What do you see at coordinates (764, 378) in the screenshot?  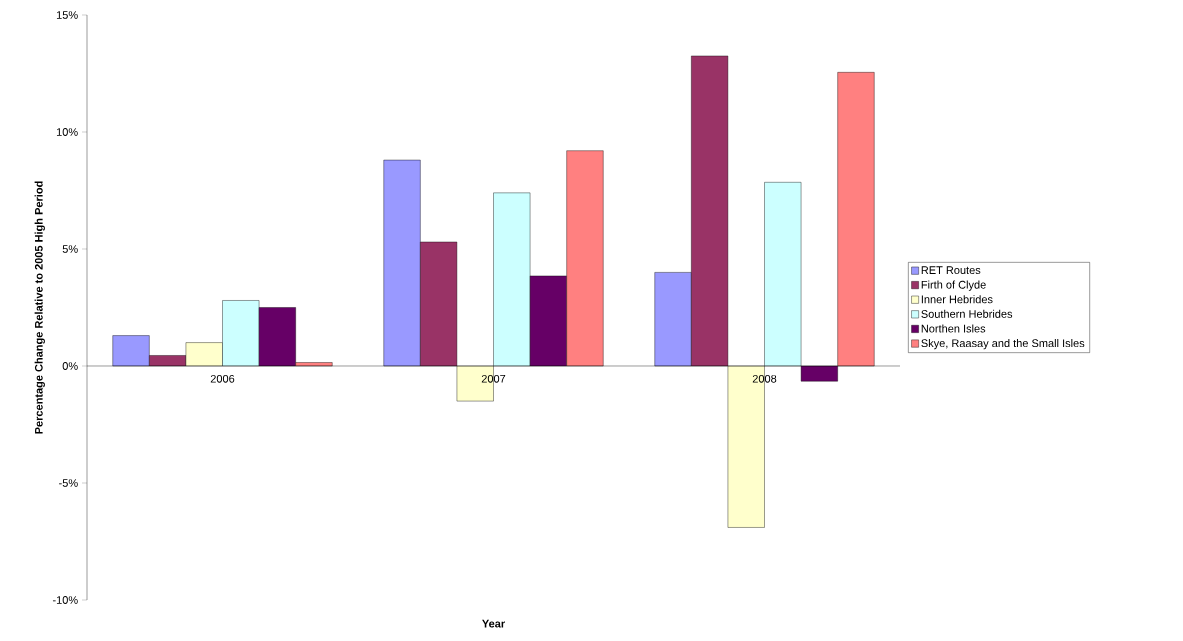 I see `x-tick-label: 2008` at bounding box center [764, 378].